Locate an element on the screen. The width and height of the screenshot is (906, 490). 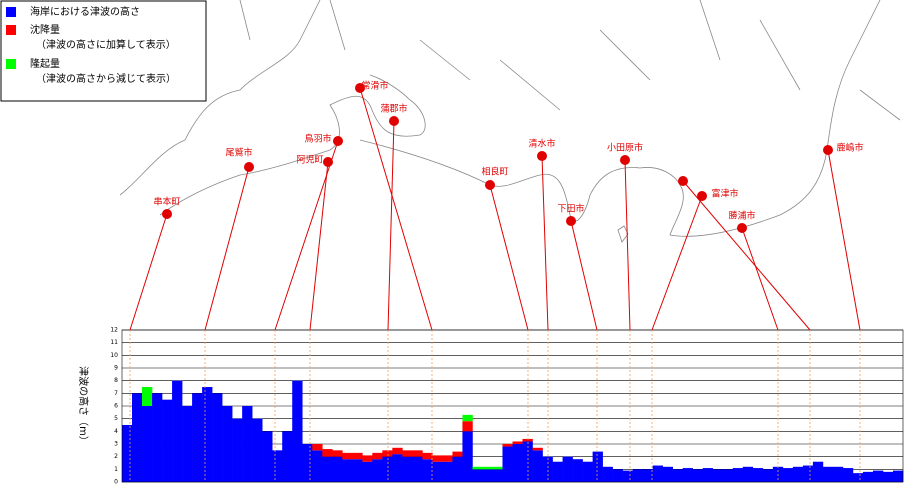
city-label: 小田原市 is located at coordinates (625, 148).